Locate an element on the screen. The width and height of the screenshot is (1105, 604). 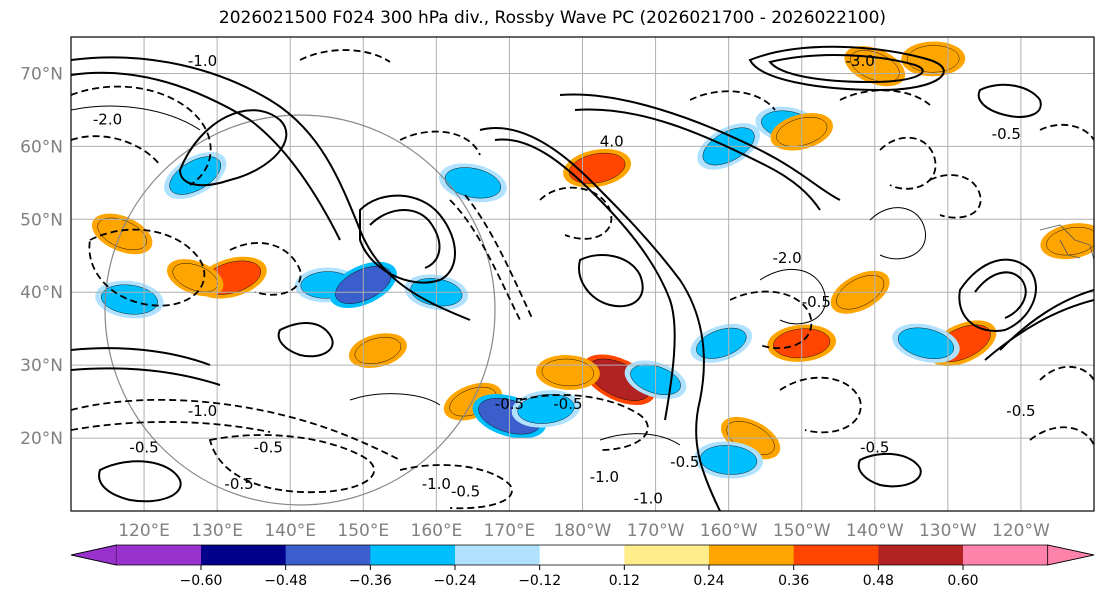
lon-tick-label: 120°W is located at coordinates (1021, 531).